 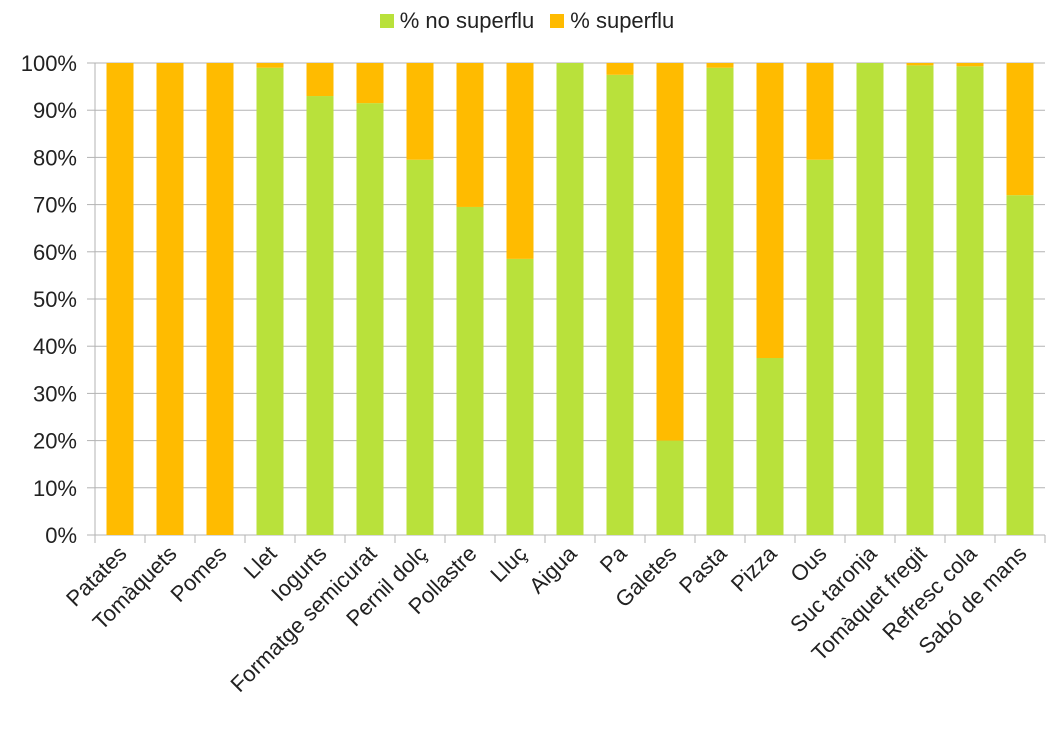 I want to click on x-tick-label: Llet, so click(x=260, y=562).